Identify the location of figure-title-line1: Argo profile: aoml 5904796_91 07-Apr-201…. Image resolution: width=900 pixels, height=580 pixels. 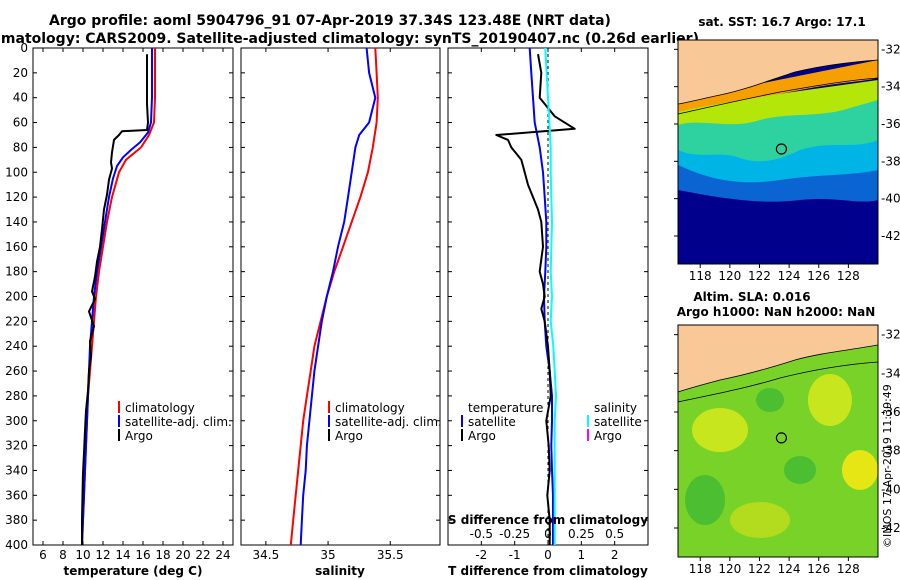
(330, 21).